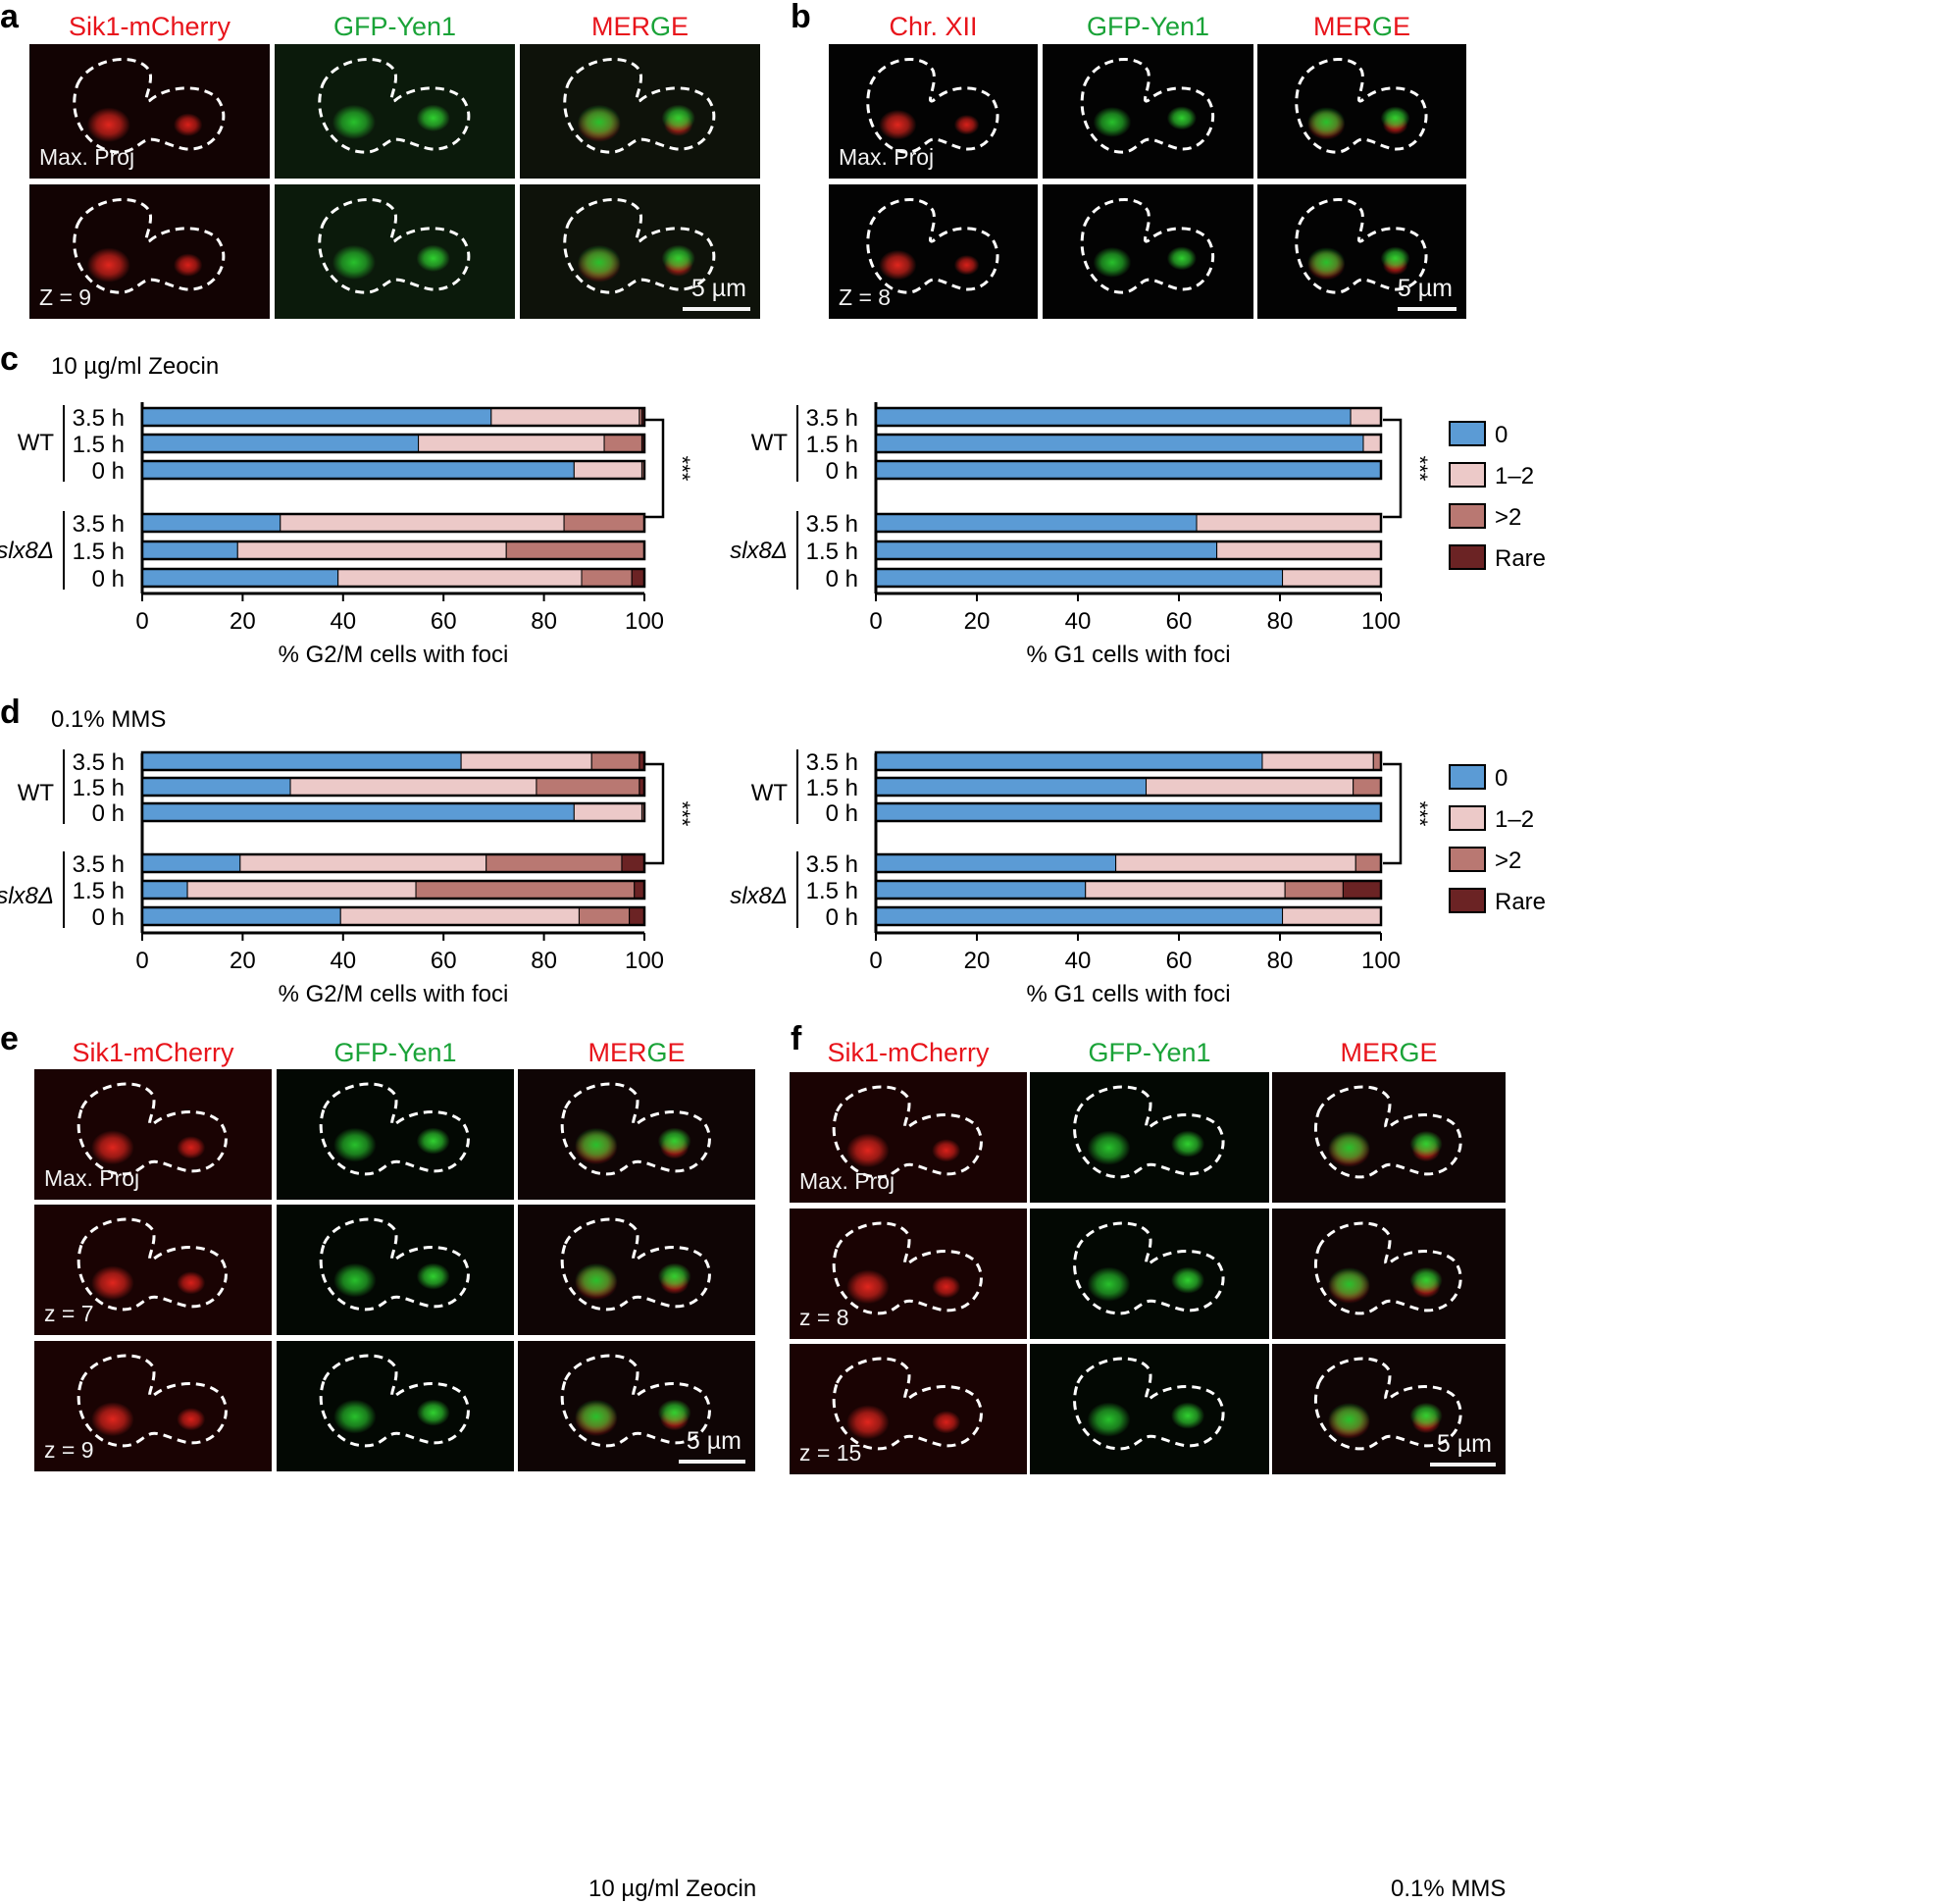 This screenshot has height=1904, width=1942. I want to click on scale-bar-label: 5 µm, so click(718, 288).